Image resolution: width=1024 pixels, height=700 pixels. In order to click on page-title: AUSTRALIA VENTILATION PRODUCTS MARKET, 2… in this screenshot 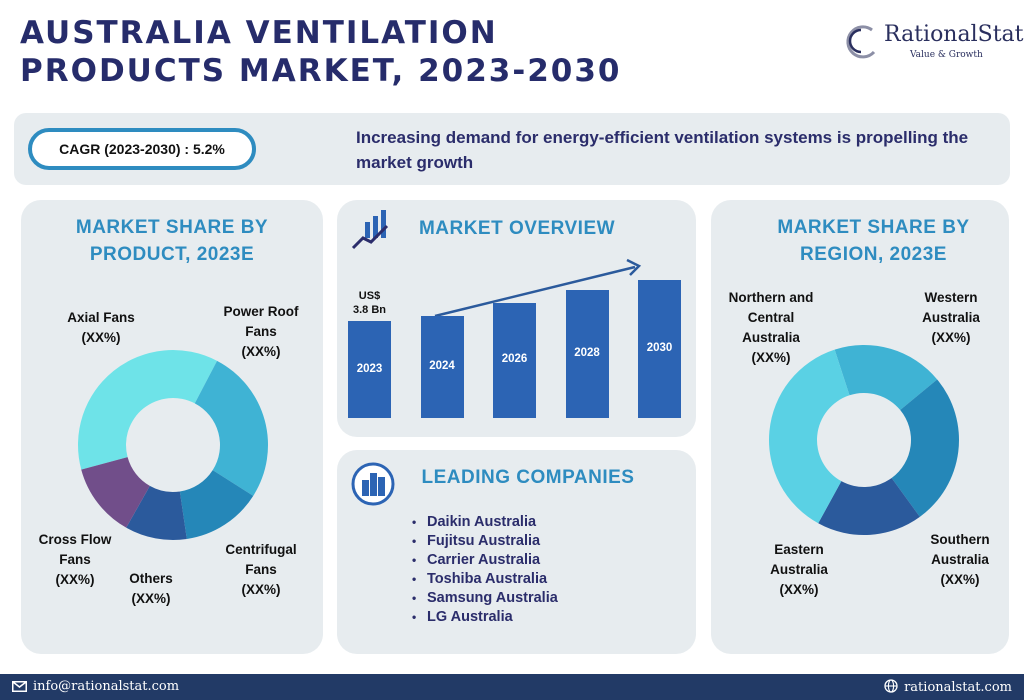, I will do `click(410, 52)`.